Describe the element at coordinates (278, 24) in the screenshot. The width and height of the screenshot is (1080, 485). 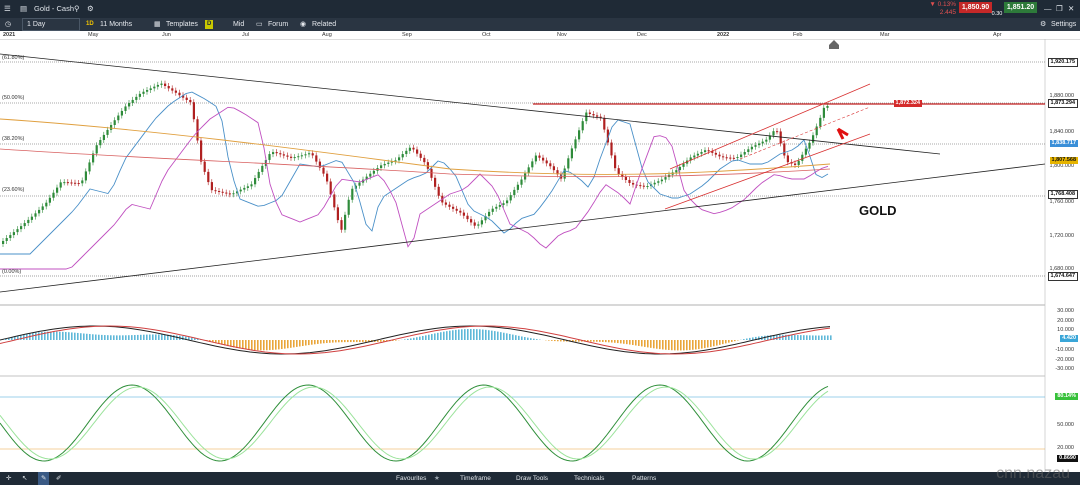
I see `forum-button: Forum` at that location.